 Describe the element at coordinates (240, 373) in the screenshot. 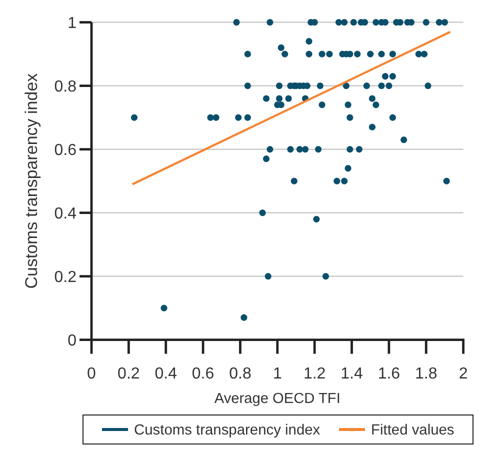

I see `x-tick-label: 0.8` at that location.